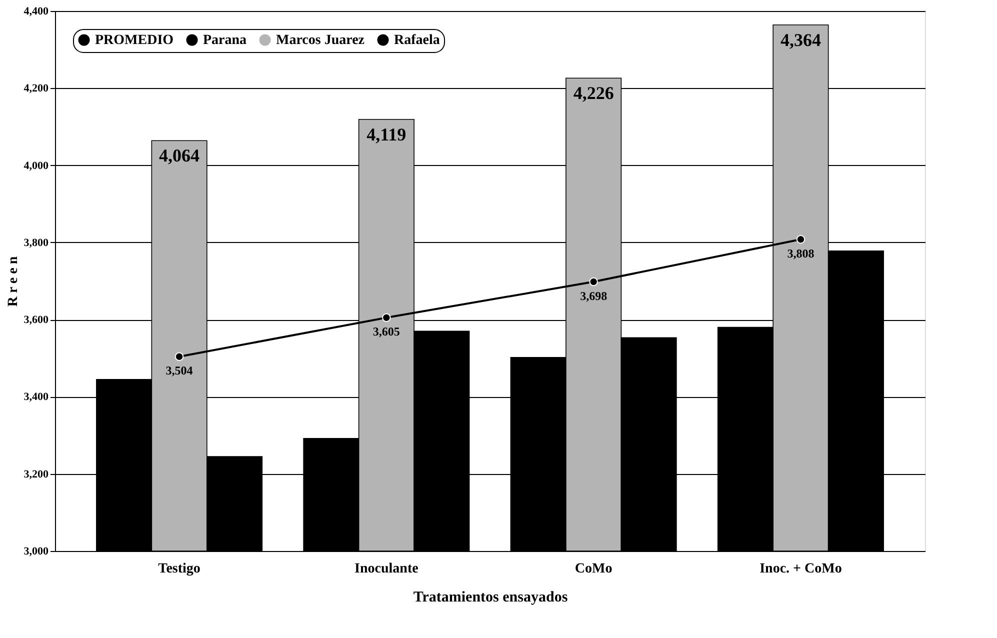 This screenshot has height=638, width=997. What do you see at coordinates (36, 242) in the screenshot?
I see `y-tick-label: 3,800` at bounding box center [36, 242].